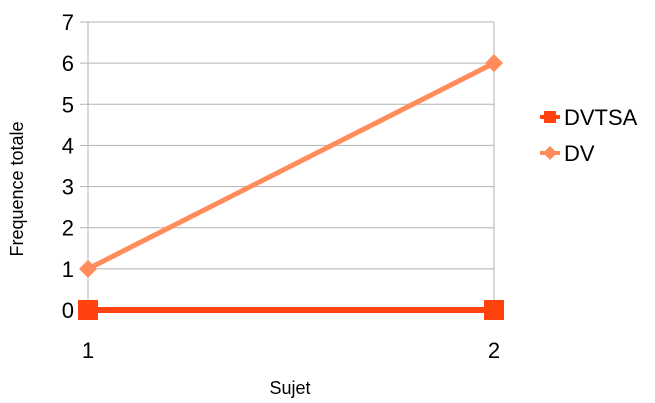 The image size is (655, 403). Describe the element at coordinates (88, 350) in the screenshot. I see `x-tick-label: 1` at that location.